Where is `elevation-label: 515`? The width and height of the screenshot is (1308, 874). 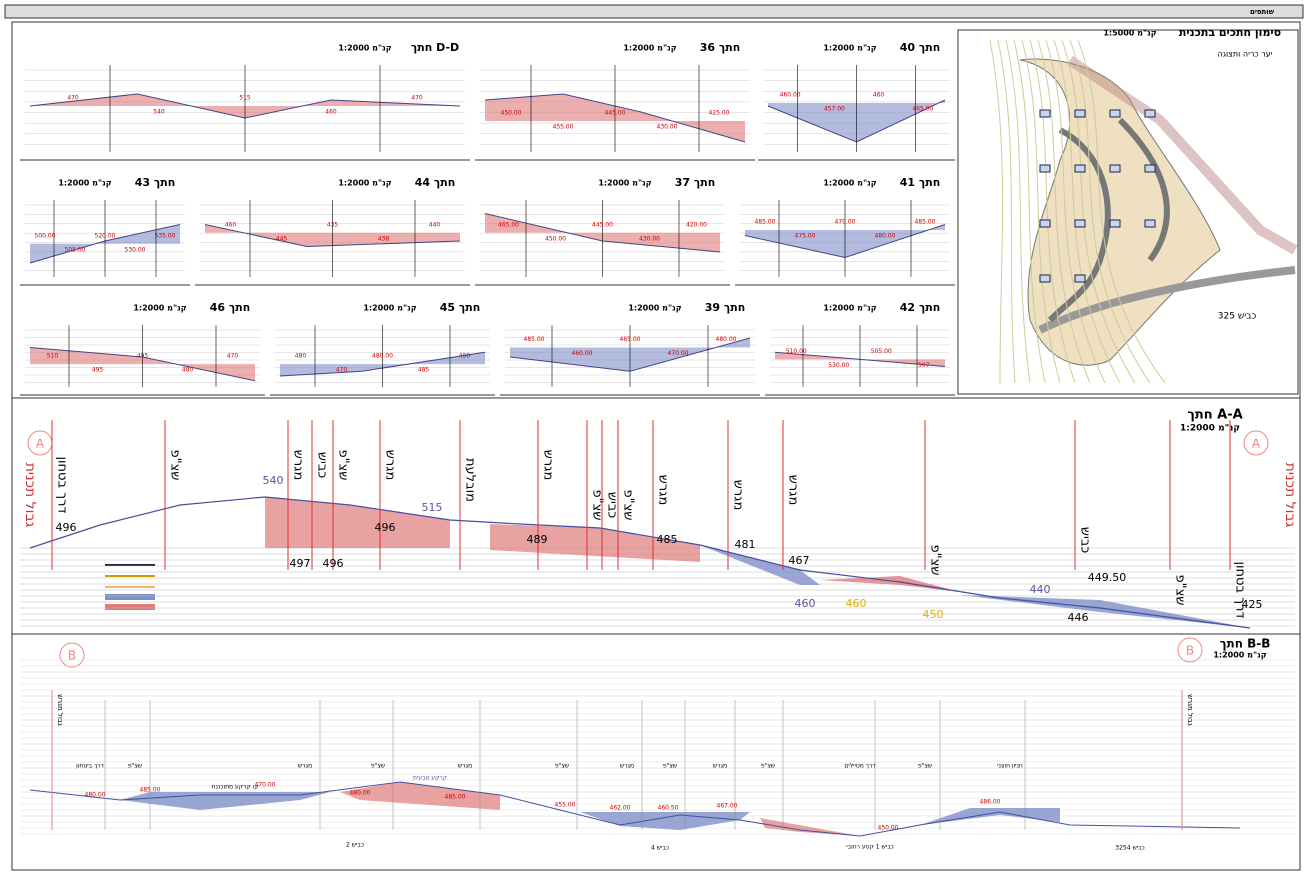
elevation-label: 515 is located at coordinates (432, 507).